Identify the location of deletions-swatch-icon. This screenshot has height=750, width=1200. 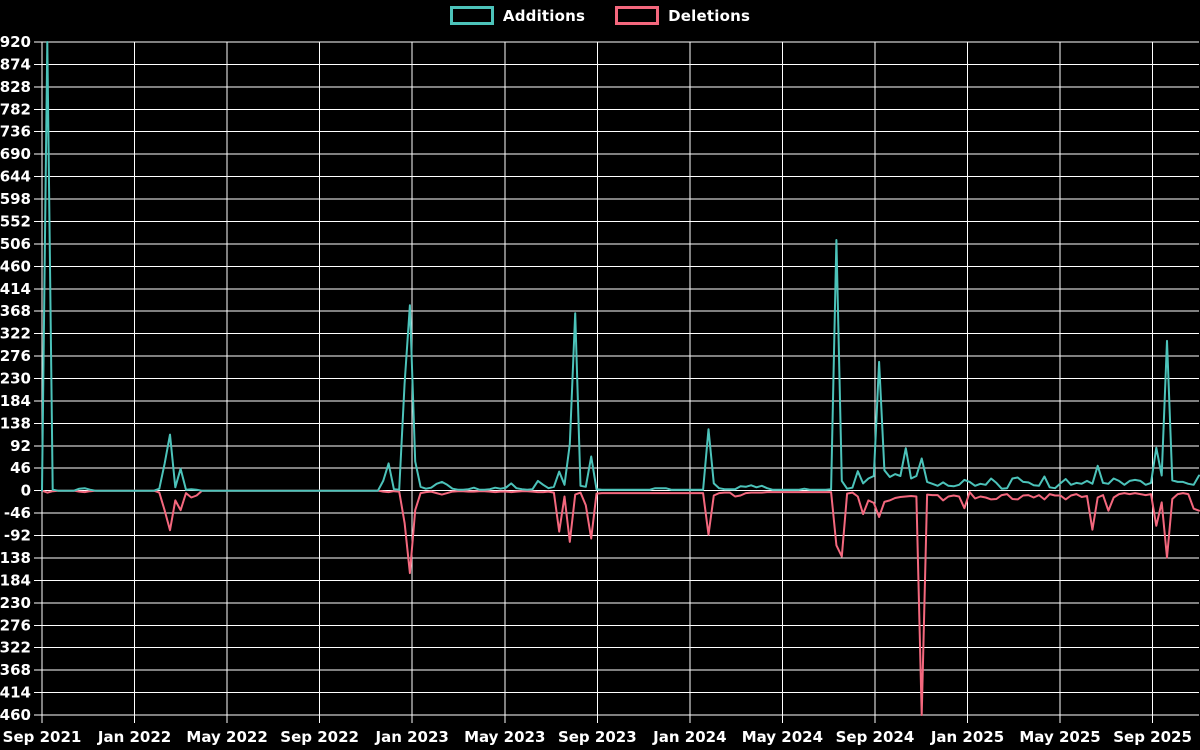
(637, 15).